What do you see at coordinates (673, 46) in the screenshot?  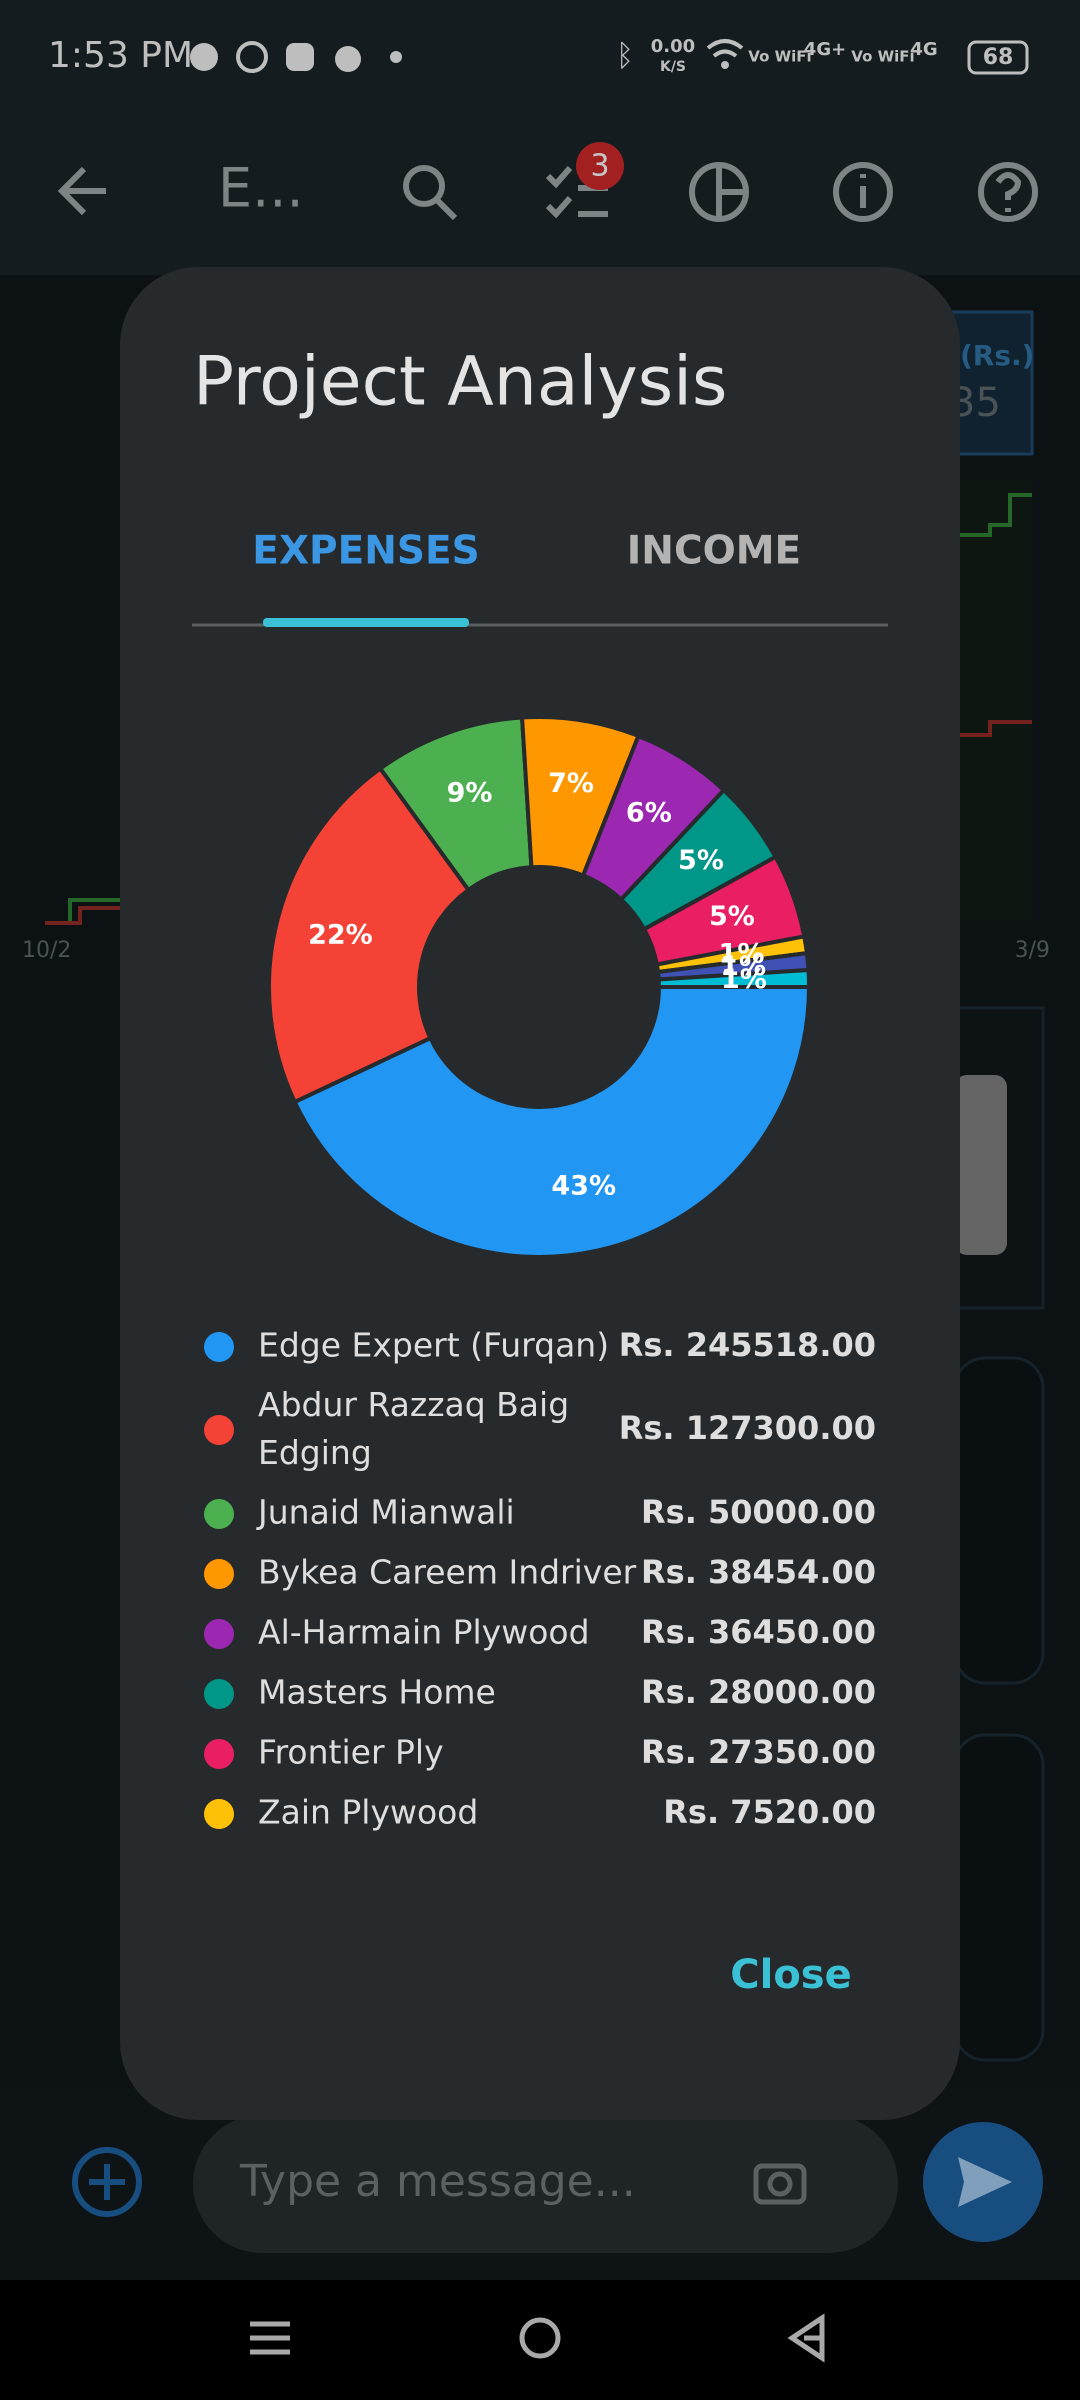 I see `net-speed: 0.00` at bounding box center [673, 46].